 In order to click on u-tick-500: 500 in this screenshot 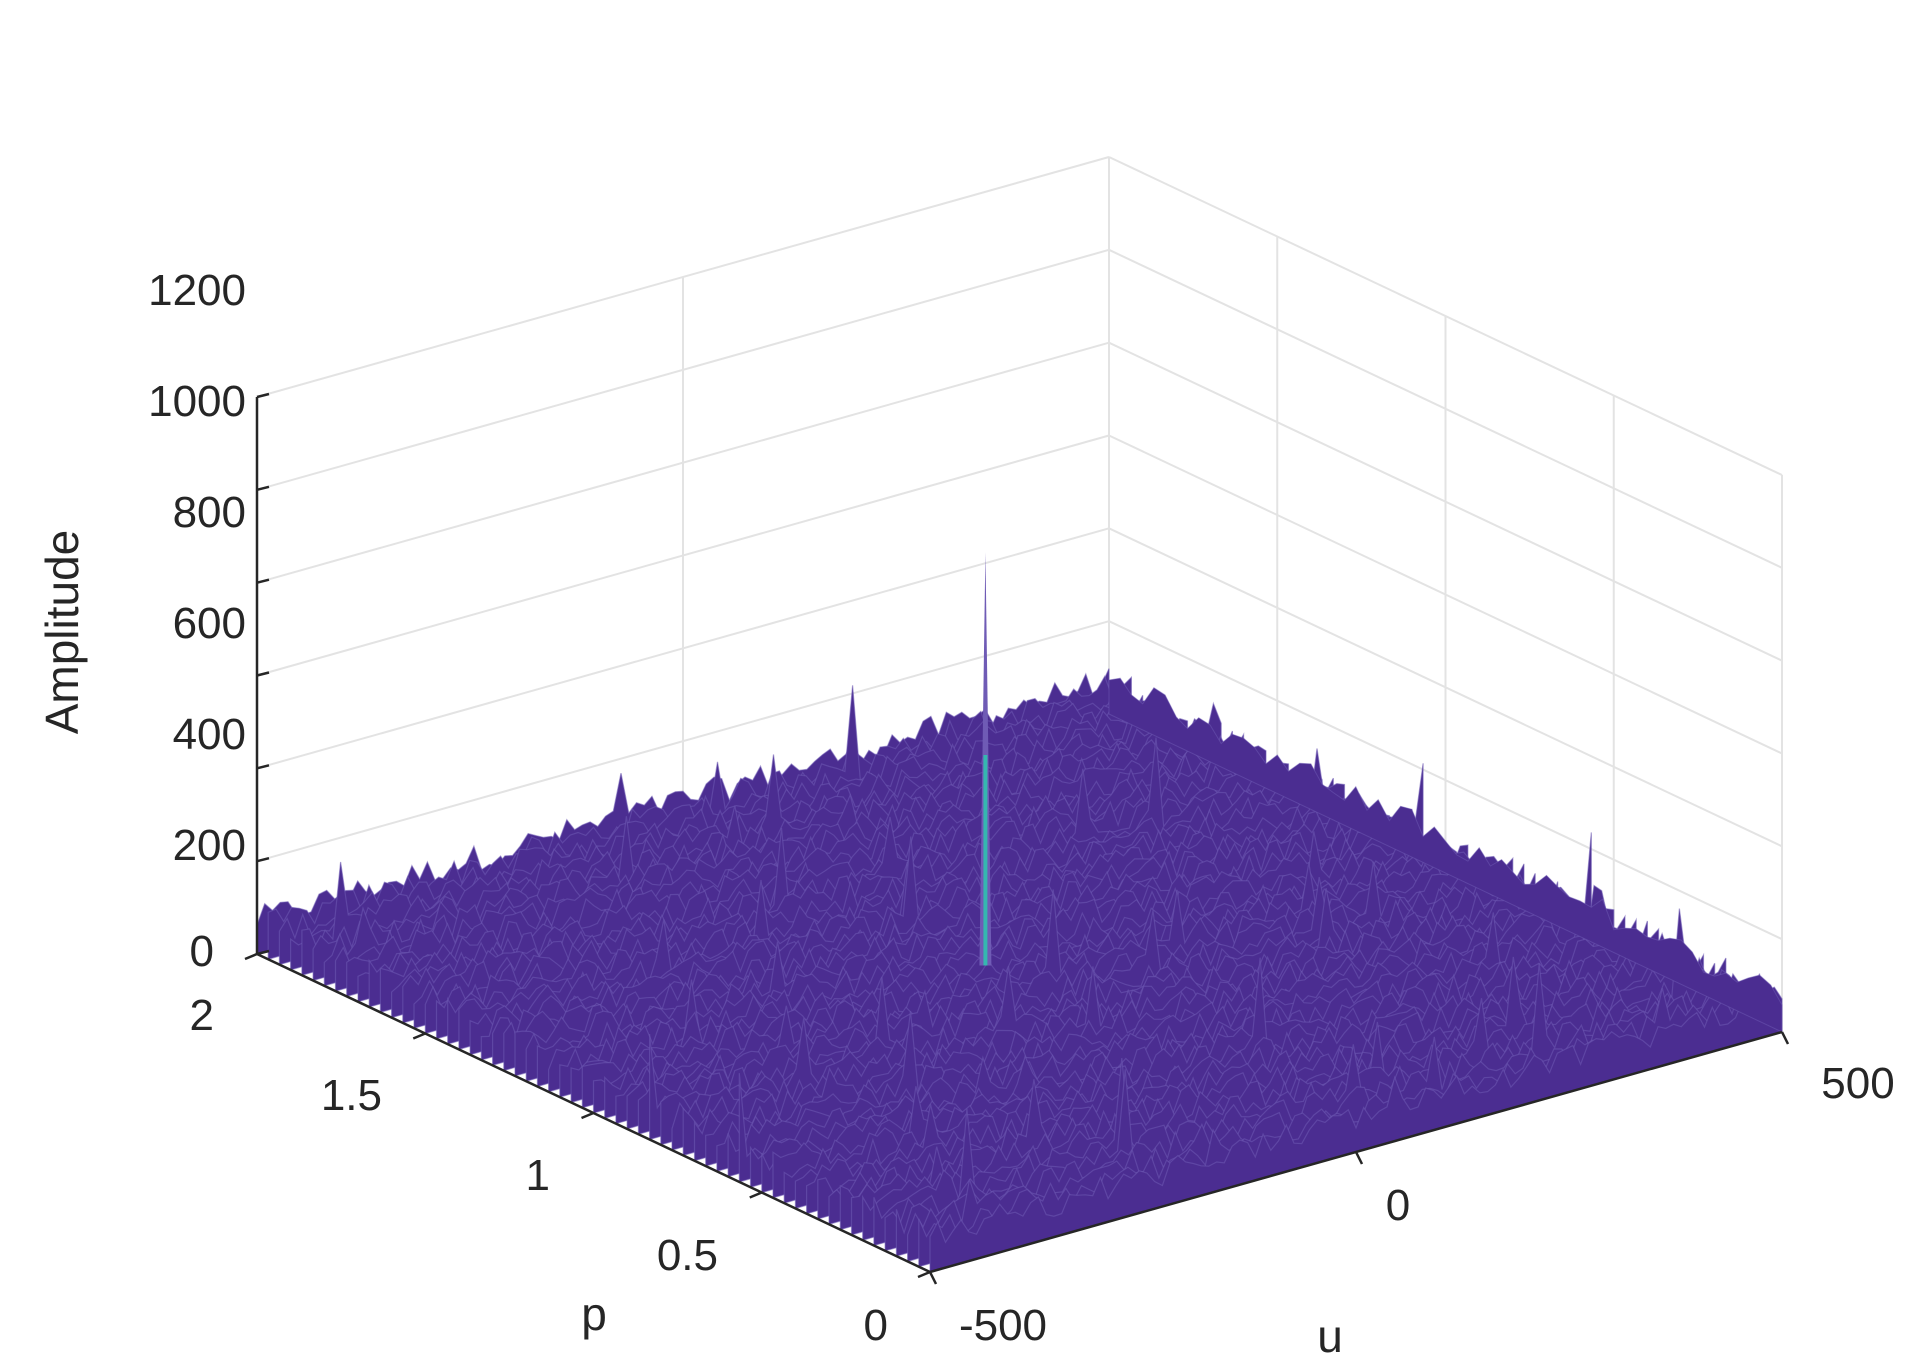, I will do `click(1857, 1083)`.